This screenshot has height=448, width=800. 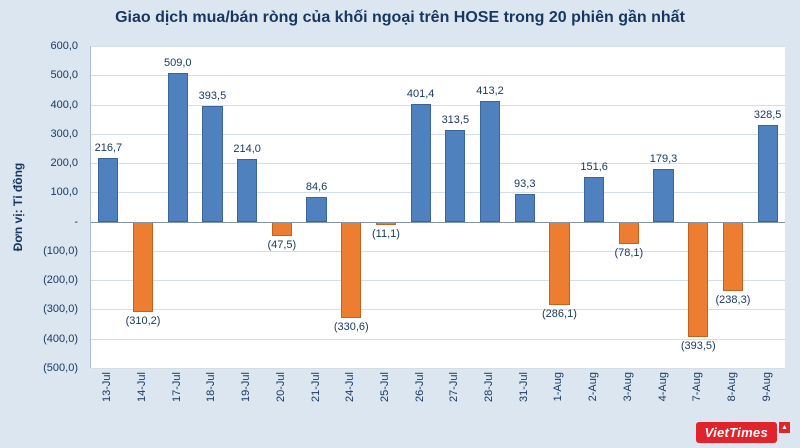 I want to click on x-tick-label-text: 13-Jul, so click(x=107, y=387).